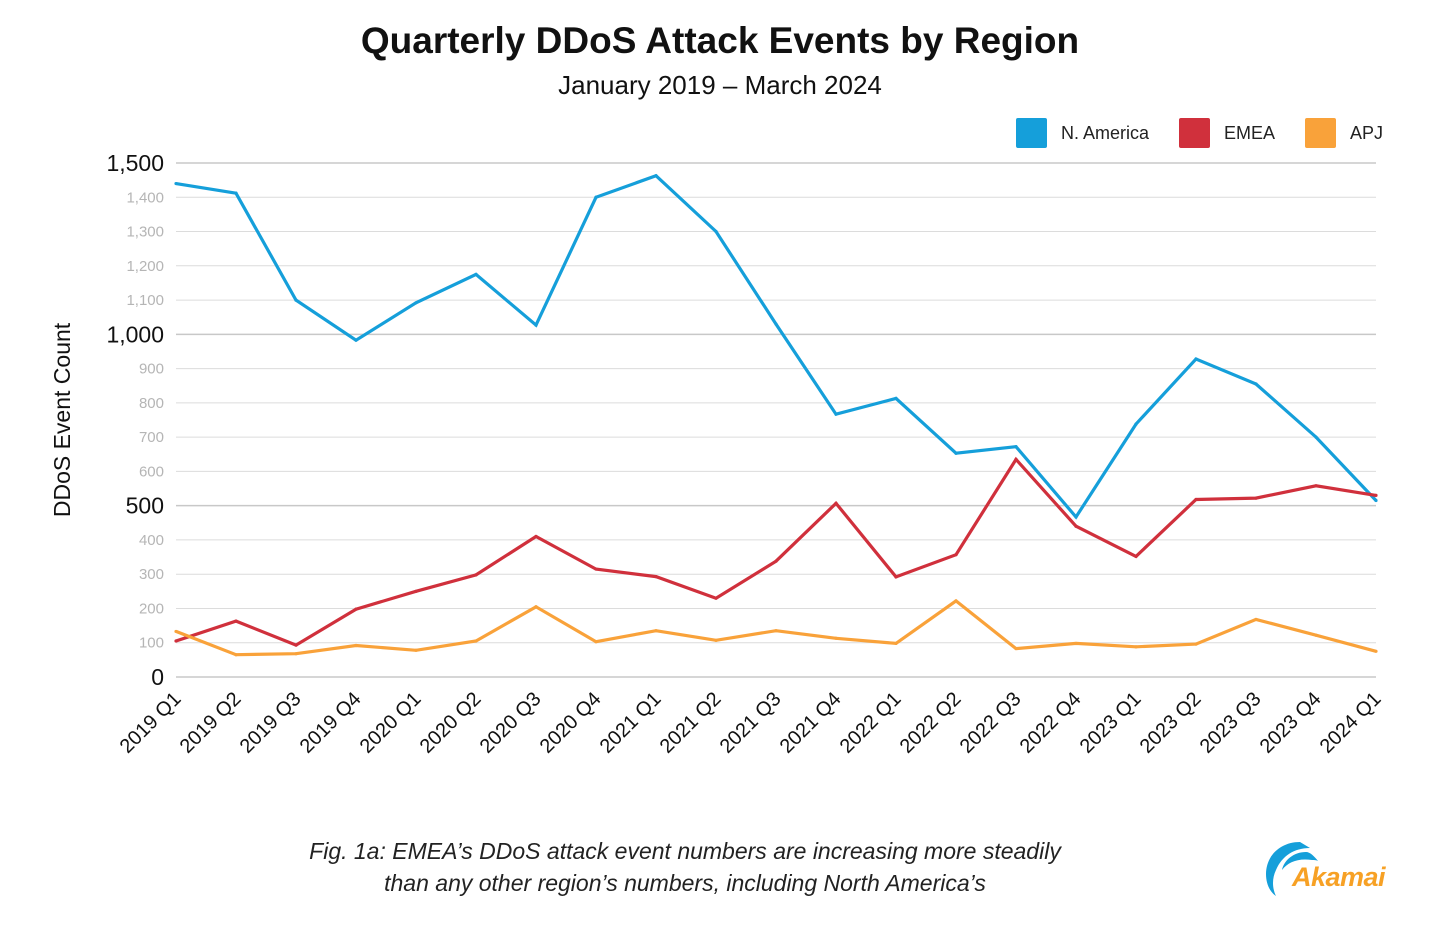 Image resolution: width=1440 pixels, height=925 pixels. Describe the element at coordinates (1339, 877) in the screenshot. I see `logo-text: Akamai` at that location.